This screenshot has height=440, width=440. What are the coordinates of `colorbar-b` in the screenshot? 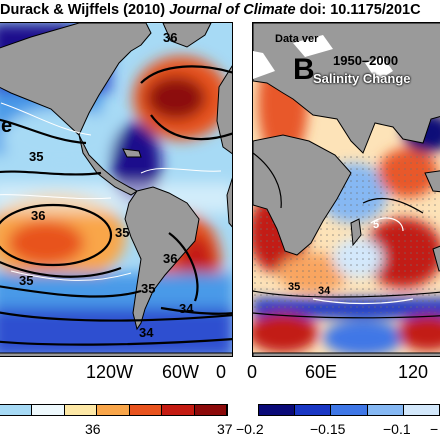 It's located at (349, 410).